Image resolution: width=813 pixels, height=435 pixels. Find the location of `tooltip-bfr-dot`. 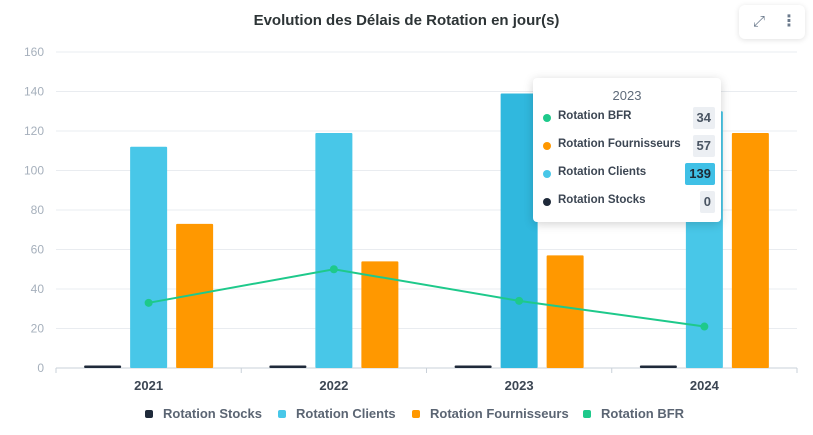

tooltip-bfr-dot is located at coordinates (547, 118).